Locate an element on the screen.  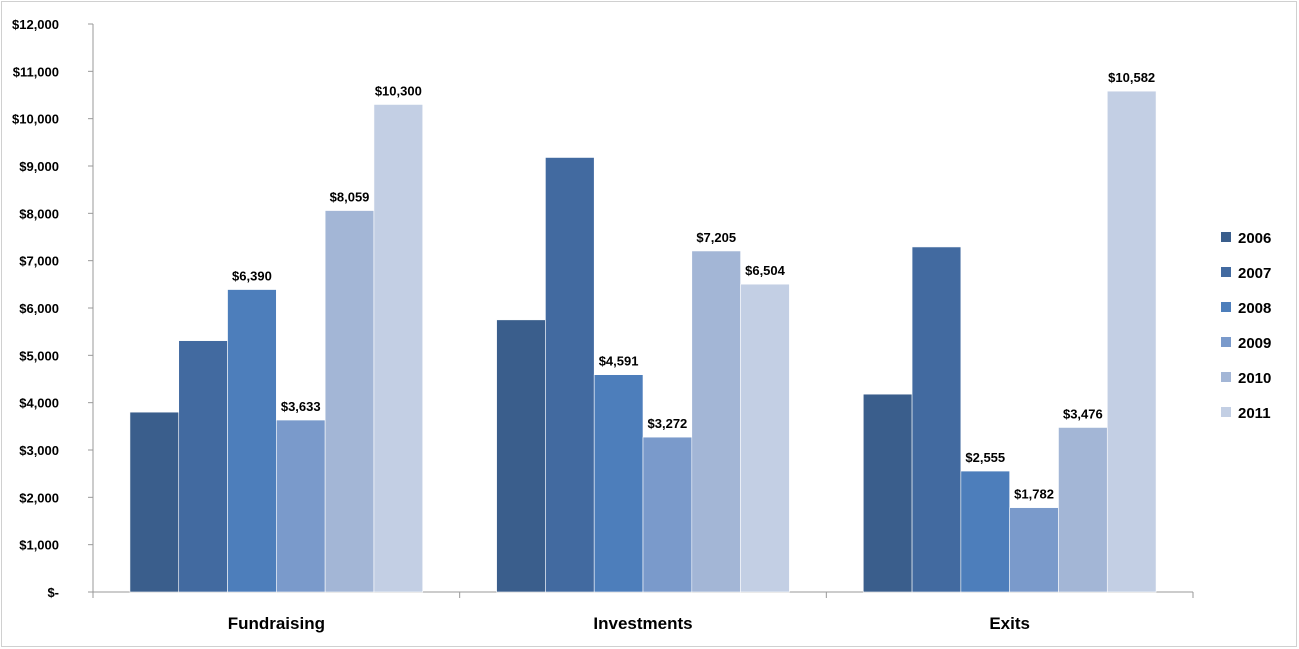
y-tick-label: $3,000 is located at coordinates (39, 450).